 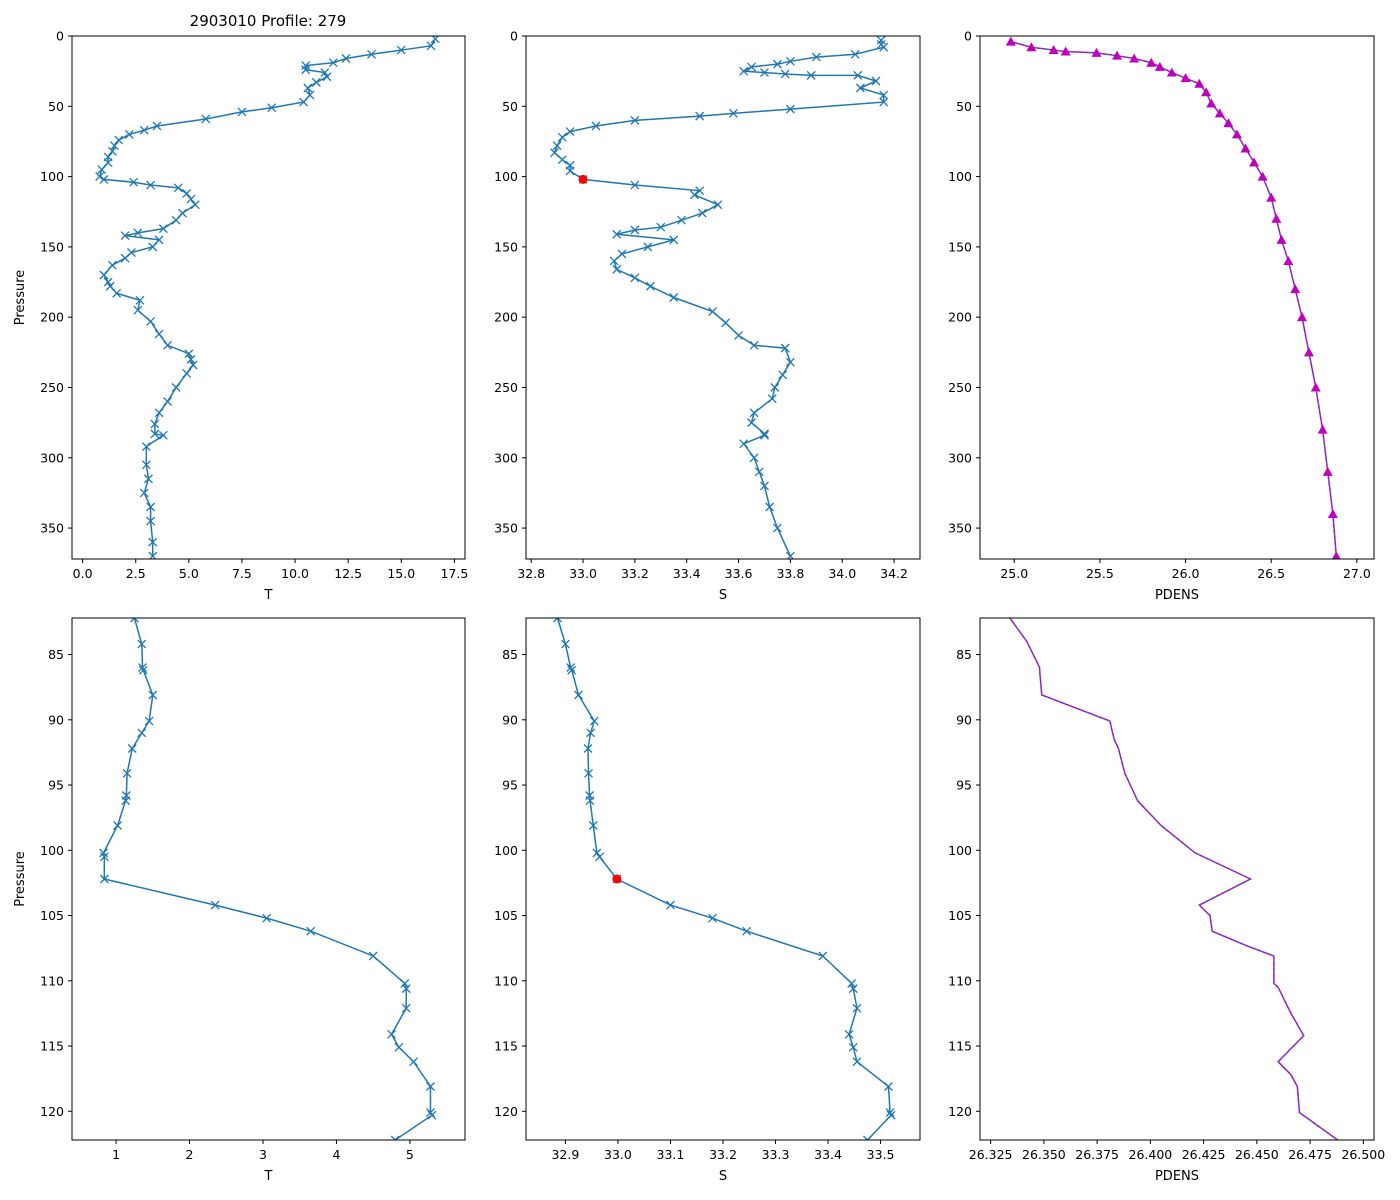 What do you see at coordinates (1204, 1154) in the screenshot?
I see `bottom-density-xtick-label-4: 26.425` at bounding box center [1204, 1154].